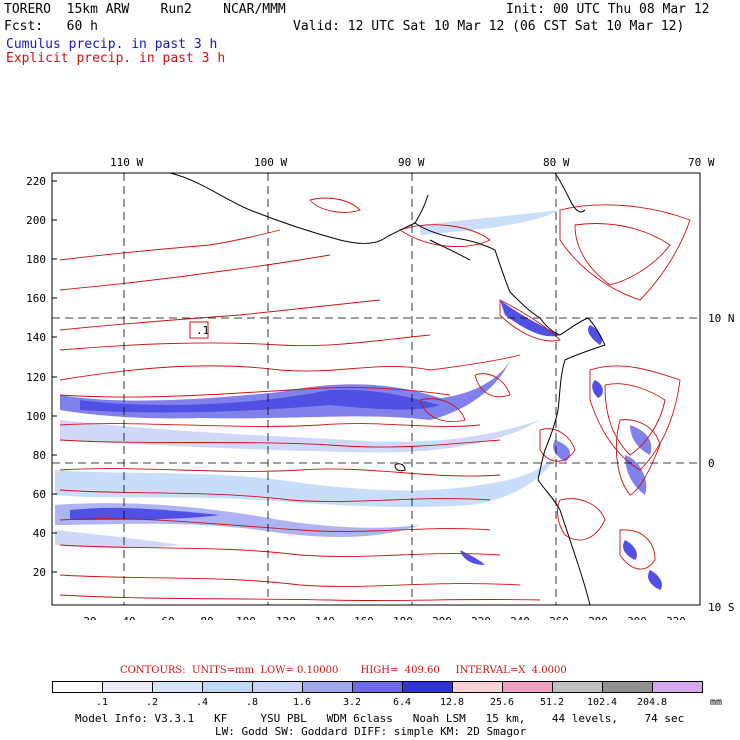 This screenshot has width=740, height=740. What do you see at coordinates (152, 702) in the screenshot?
I see `colorbar-level-label: .2` at bounding box center [152, 702].